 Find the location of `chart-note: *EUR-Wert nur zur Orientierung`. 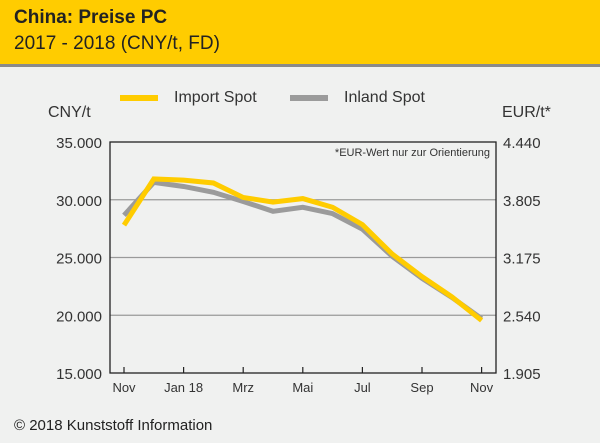

chart-note: *EUR-Wert nur zur Orientierung is located at coordinates (412, 153).